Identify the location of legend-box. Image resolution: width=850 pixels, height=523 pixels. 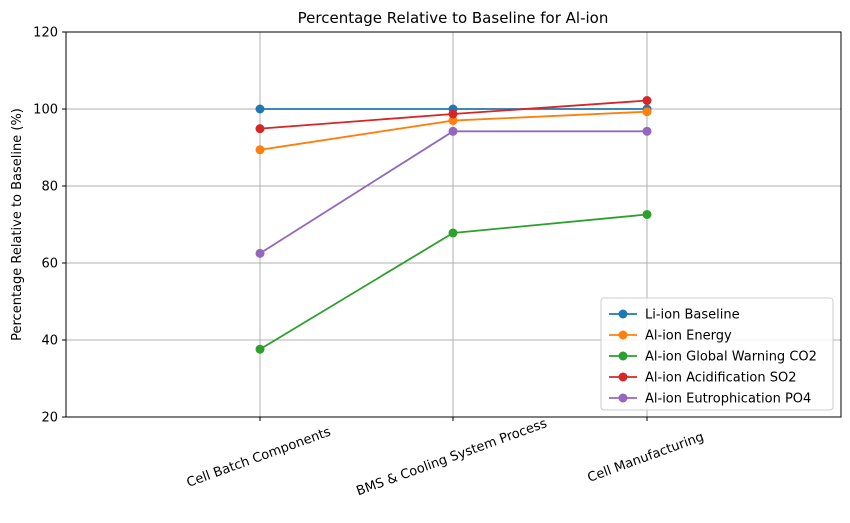
(717, 354).